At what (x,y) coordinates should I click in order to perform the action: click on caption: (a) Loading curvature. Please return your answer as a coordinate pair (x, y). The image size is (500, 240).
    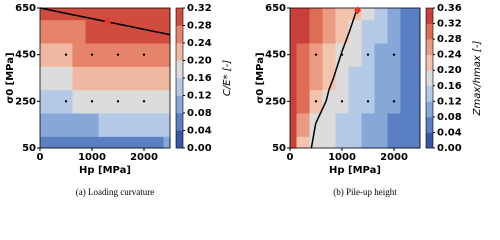
    Looking at the image, I should click on (115, 192).